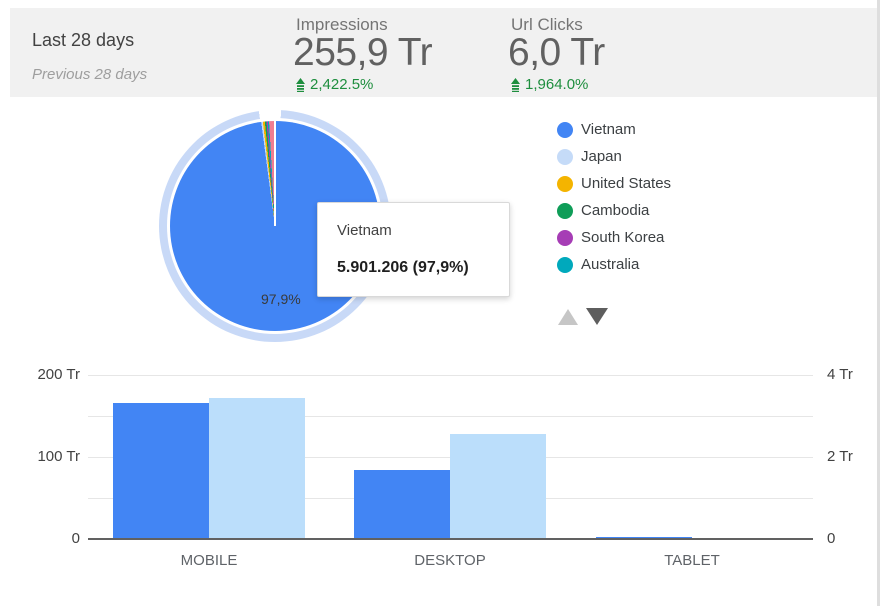 The width and height of the screenshot is (883, 606). Describe the element at coordinates (58, 374) in the screenshot. I see `left-axis-tick: 200 Tr` at that location.